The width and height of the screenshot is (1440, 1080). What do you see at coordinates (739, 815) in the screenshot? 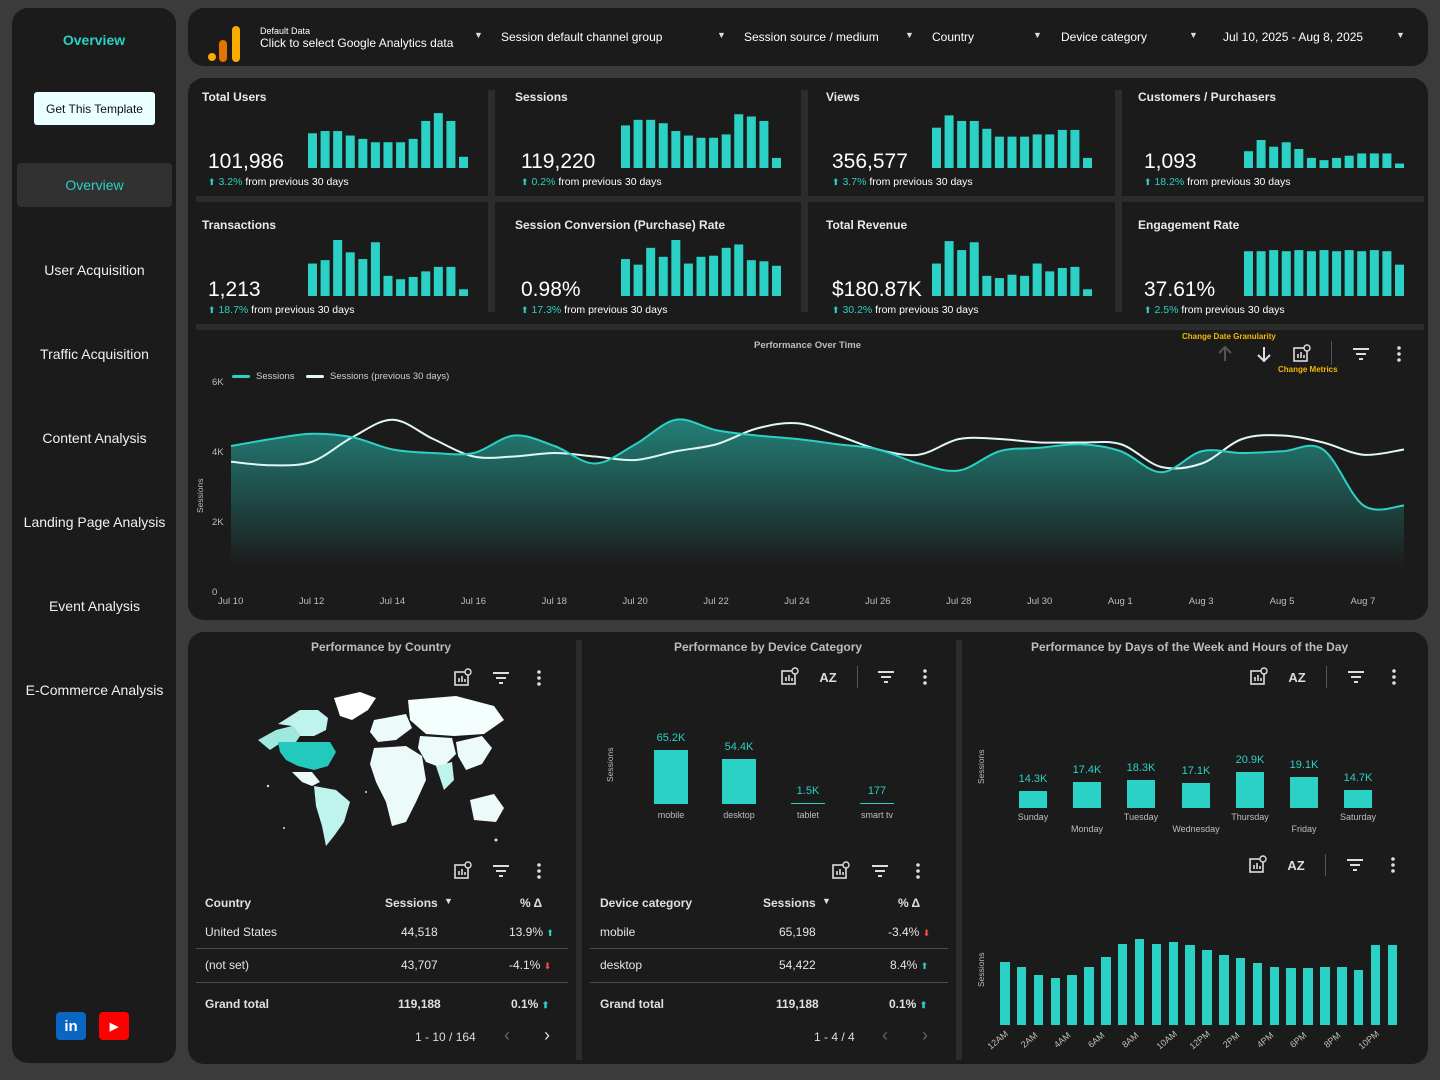
I see `bar-category-label: desktop` at bounding box center [739, 815].